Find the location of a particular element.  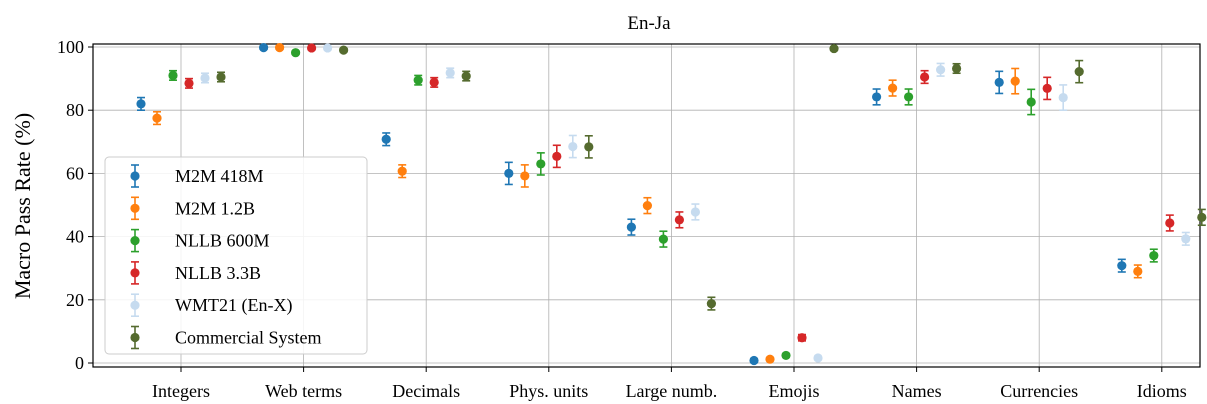

x-tick-label: Names is located at coordinates (917, 391).